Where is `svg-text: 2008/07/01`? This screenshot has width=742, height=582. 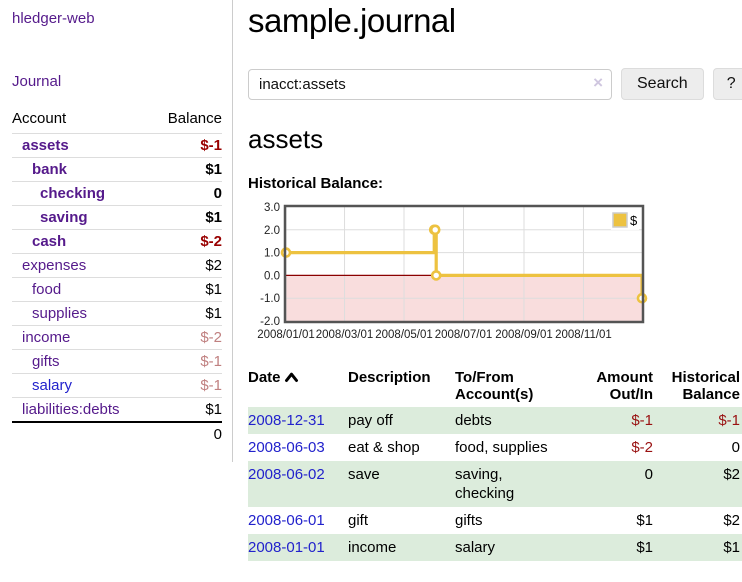 svg-text: 2008/07/01 is located at coordinates (464, 335).